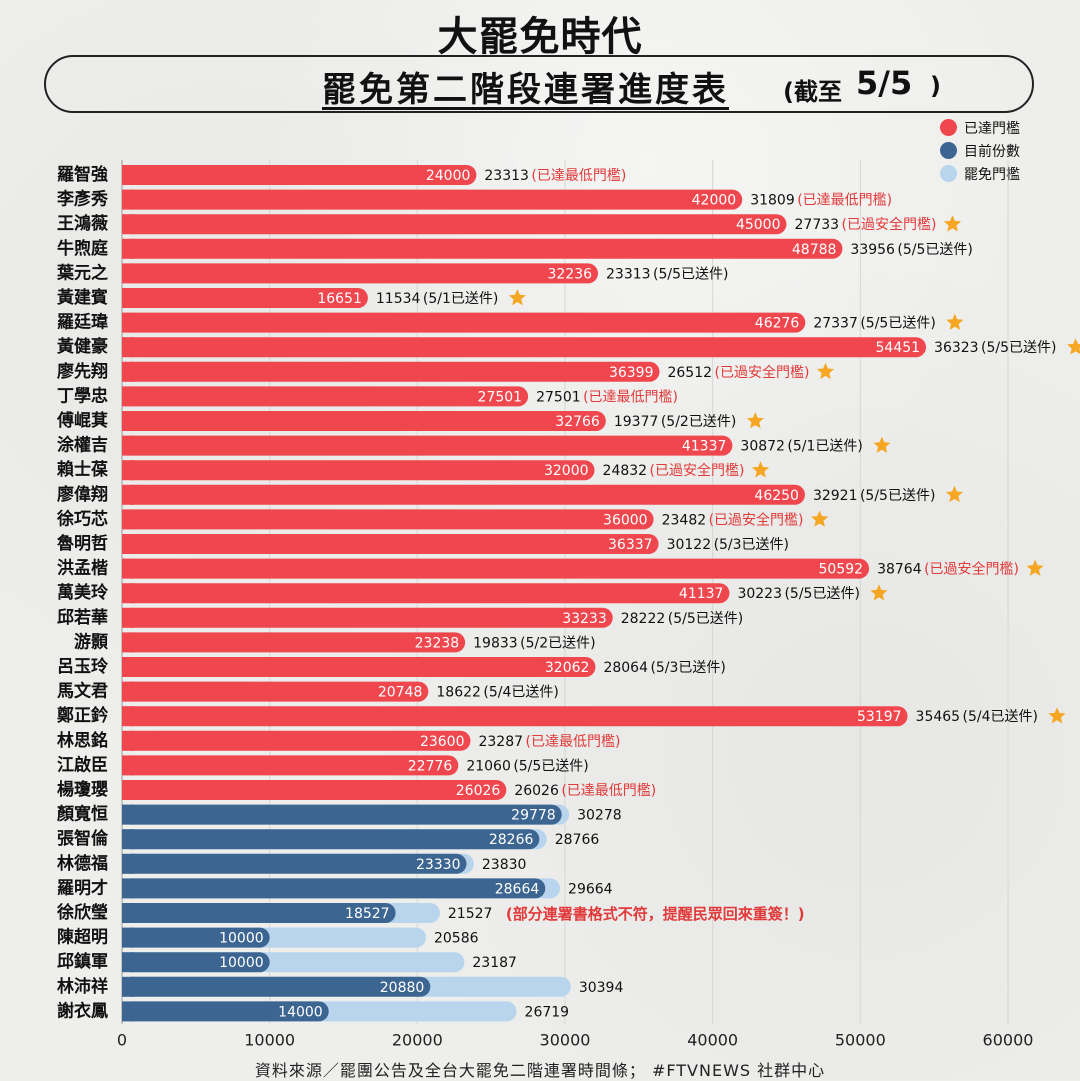 The image size is (1080, 1081). What do you see at coordinates (631, 373) in the screenshot?
I see `bar-value-label: 36399` at bounding box center [631, 373].